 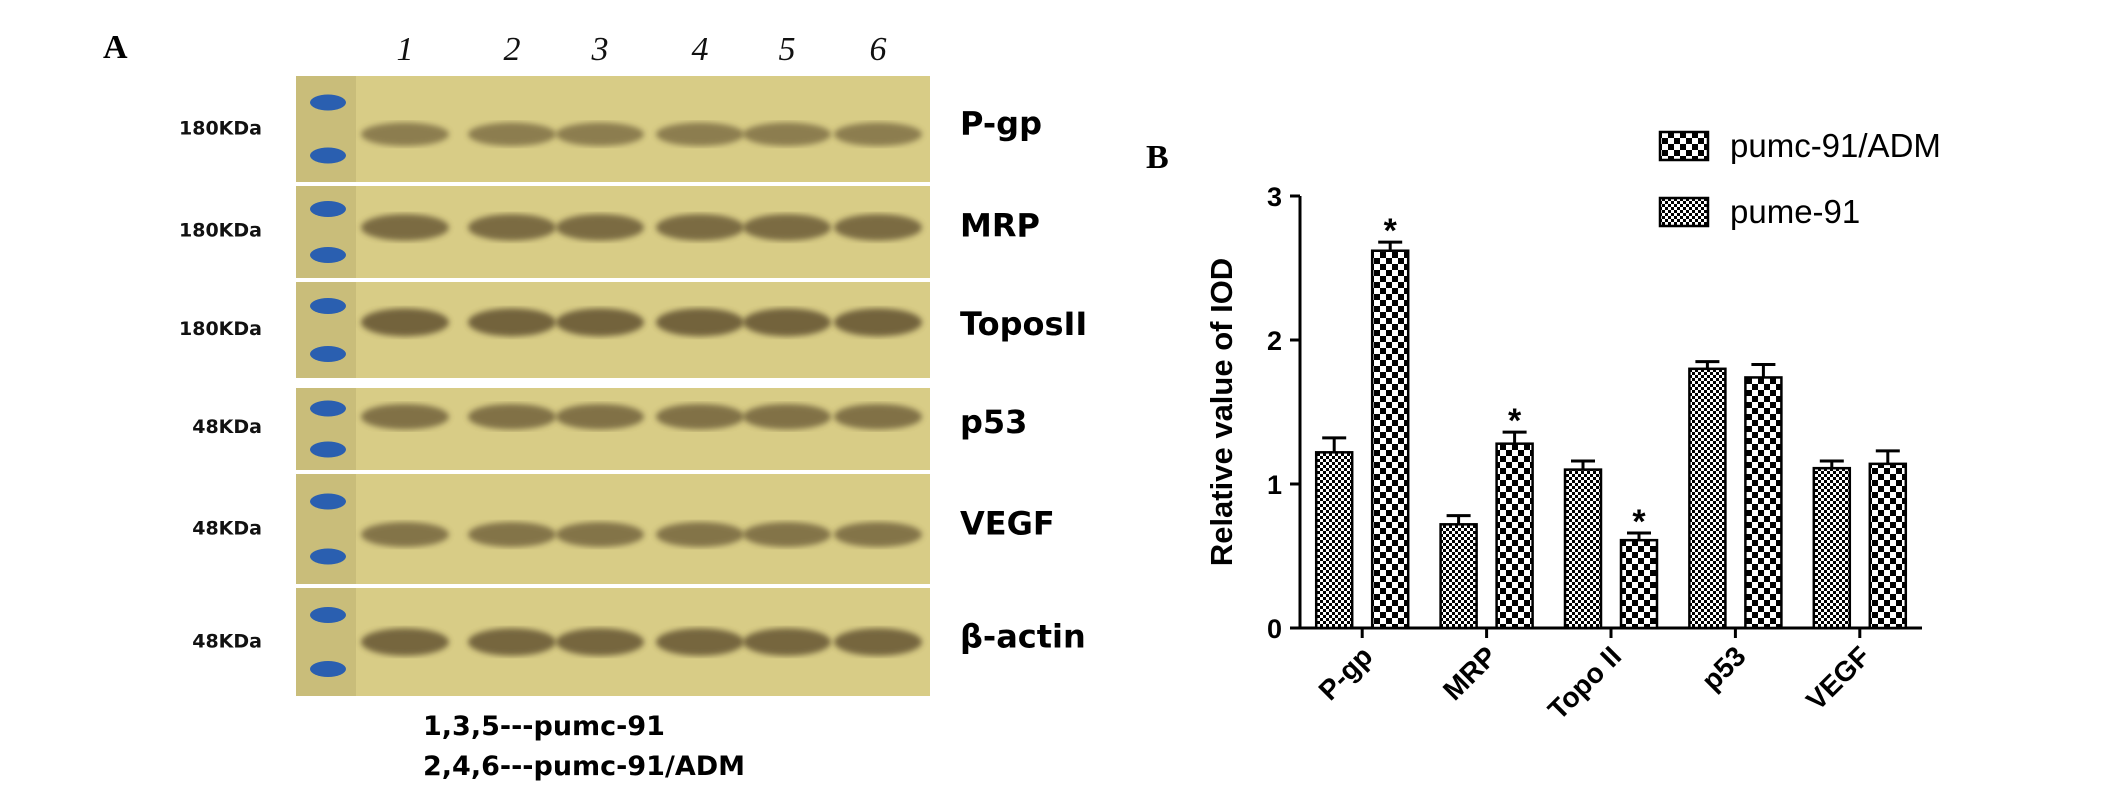 What do you see at coordinates (1799, 178) in the screenshot?
I see `legend: pumc-91/ADM pume-91` at bounding box center [1799, 178].